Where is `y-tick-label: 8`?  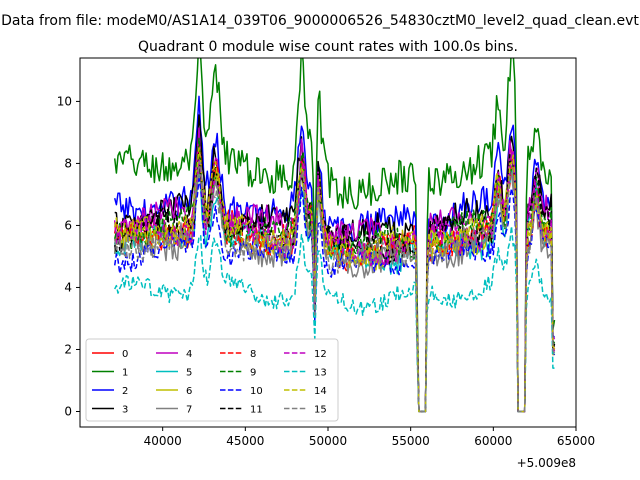
y-tick-label: 8 is located at coordinates (68, 163).